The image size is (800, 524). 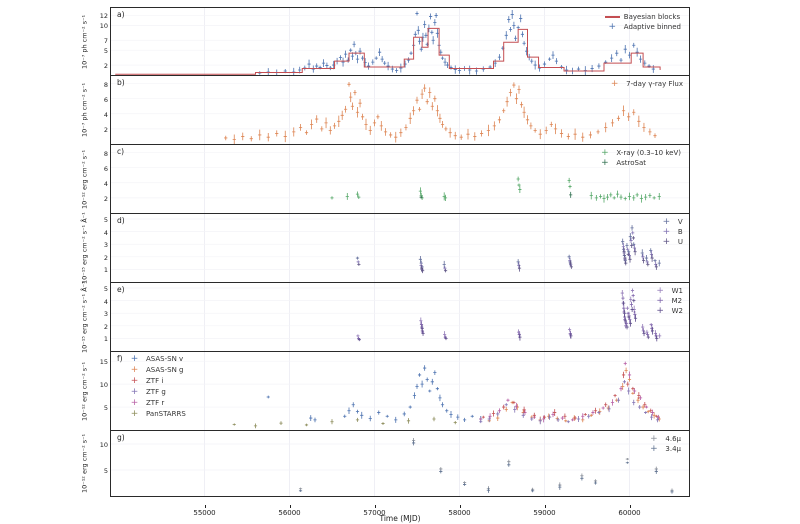 I want to click on panel-c-legend: + X-ray (0.3–10 keV) + AstroSat, so click(x=639, y=158).